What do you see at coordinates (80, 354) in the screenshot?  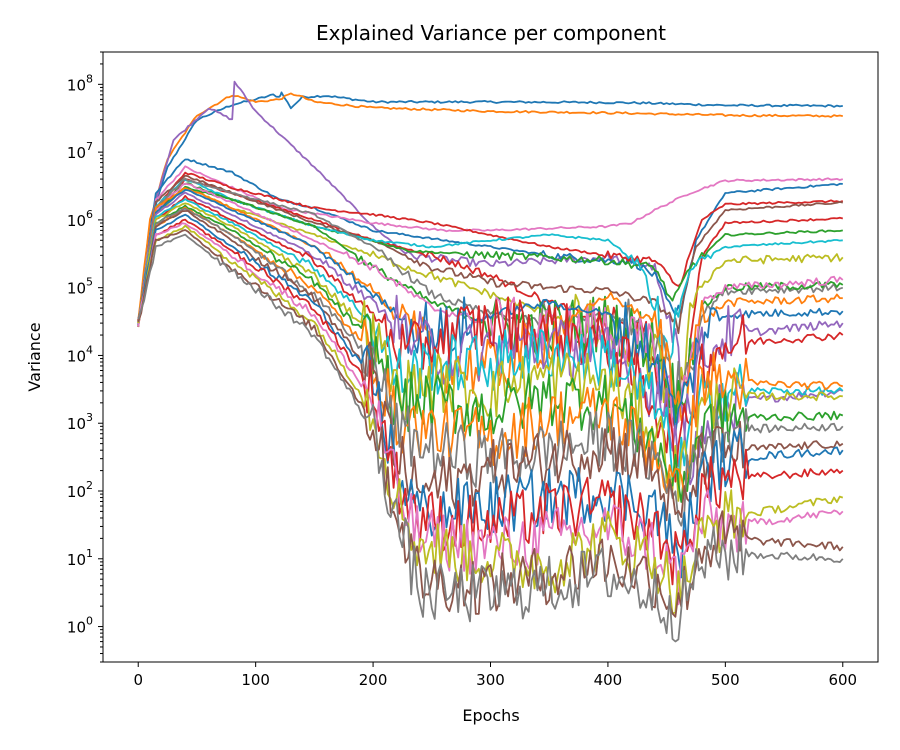 I see `y-tick-label: 10⁴` at bounding box center [80, 354].